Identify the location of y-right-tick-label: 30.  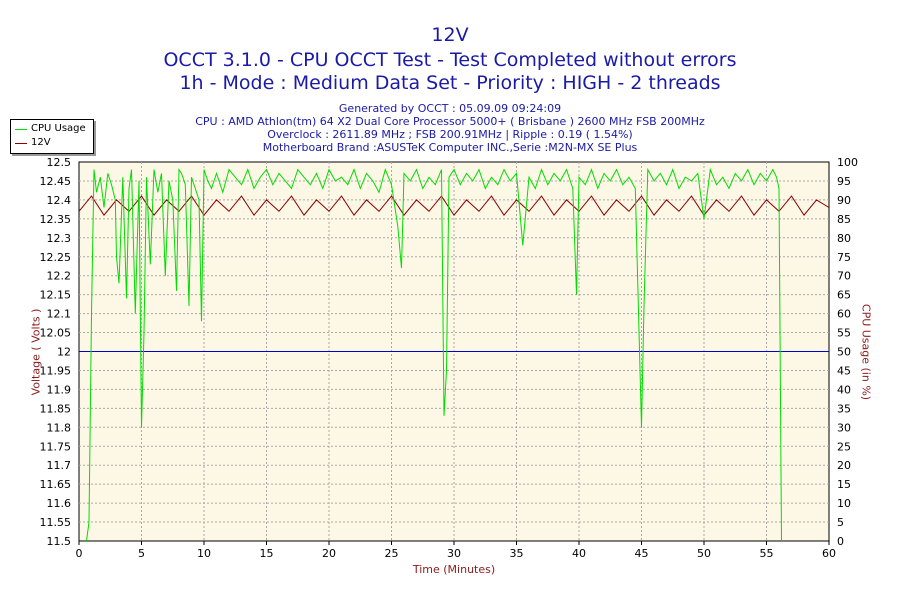
(844, 427).